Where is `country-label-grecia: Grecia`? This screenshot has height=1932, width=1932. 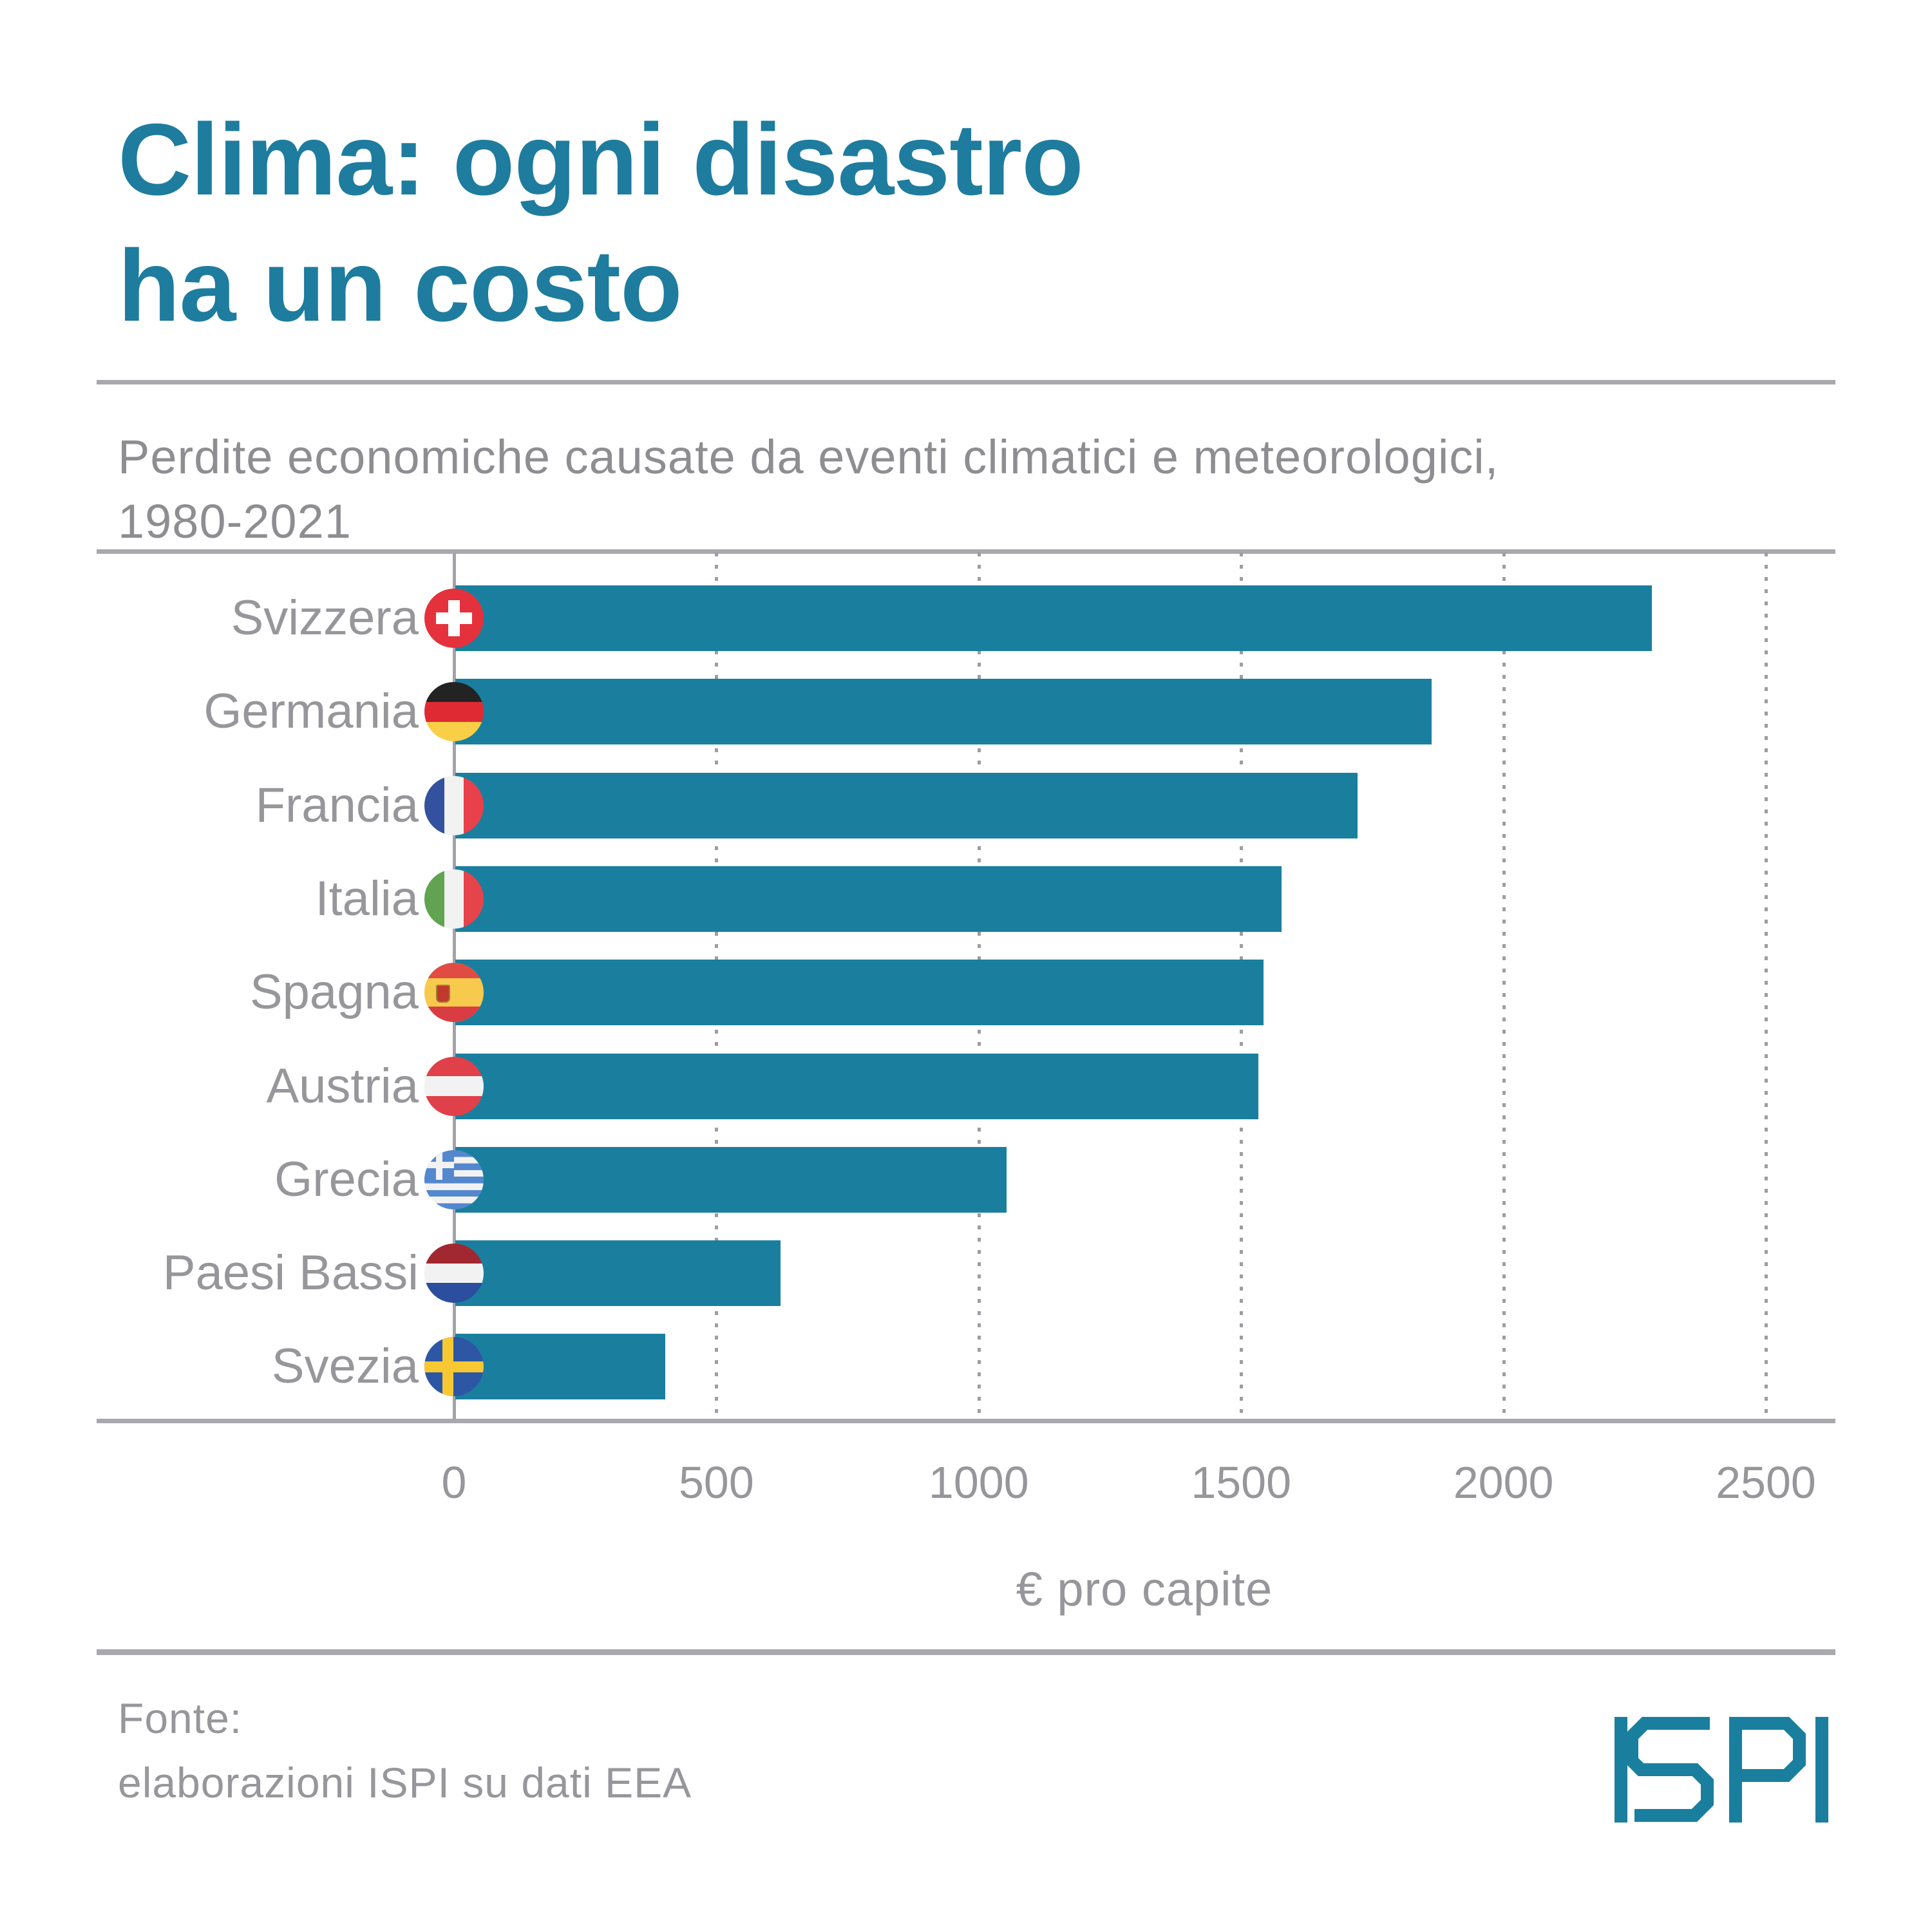
country-label-grecia: Grecia is located at coordinates (347, 1179).